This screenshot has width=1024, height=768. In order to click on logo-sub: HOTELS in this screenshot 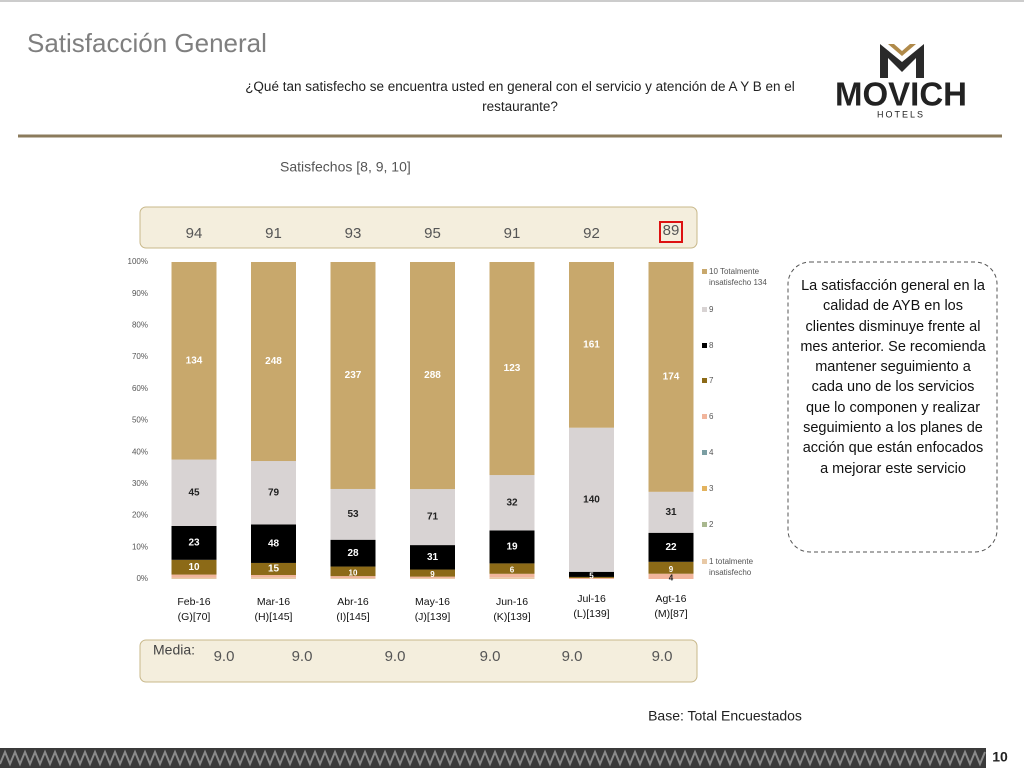, I will do `click(901, 114)`.